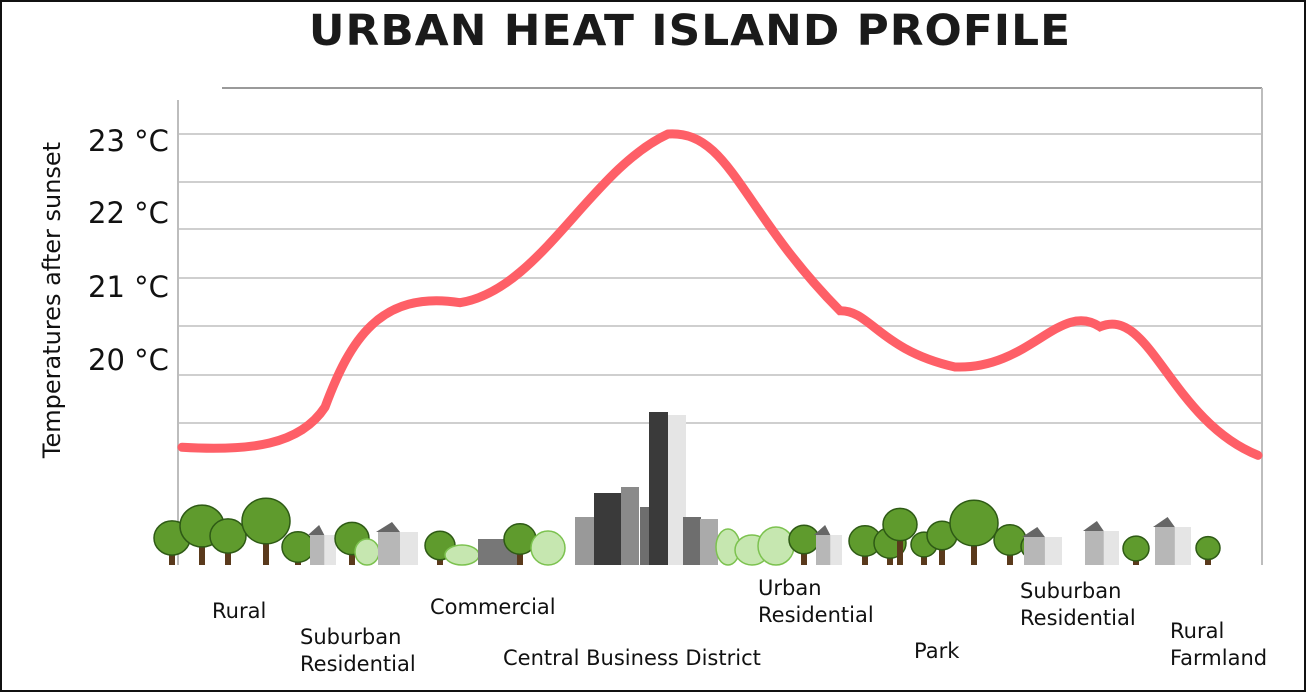 The width and height of the screenshot is (1306, 692). Describe the element at coordinates (52, 300) in the screenshot. I see `y-axis-label: Temperatures after sunset` at that location.